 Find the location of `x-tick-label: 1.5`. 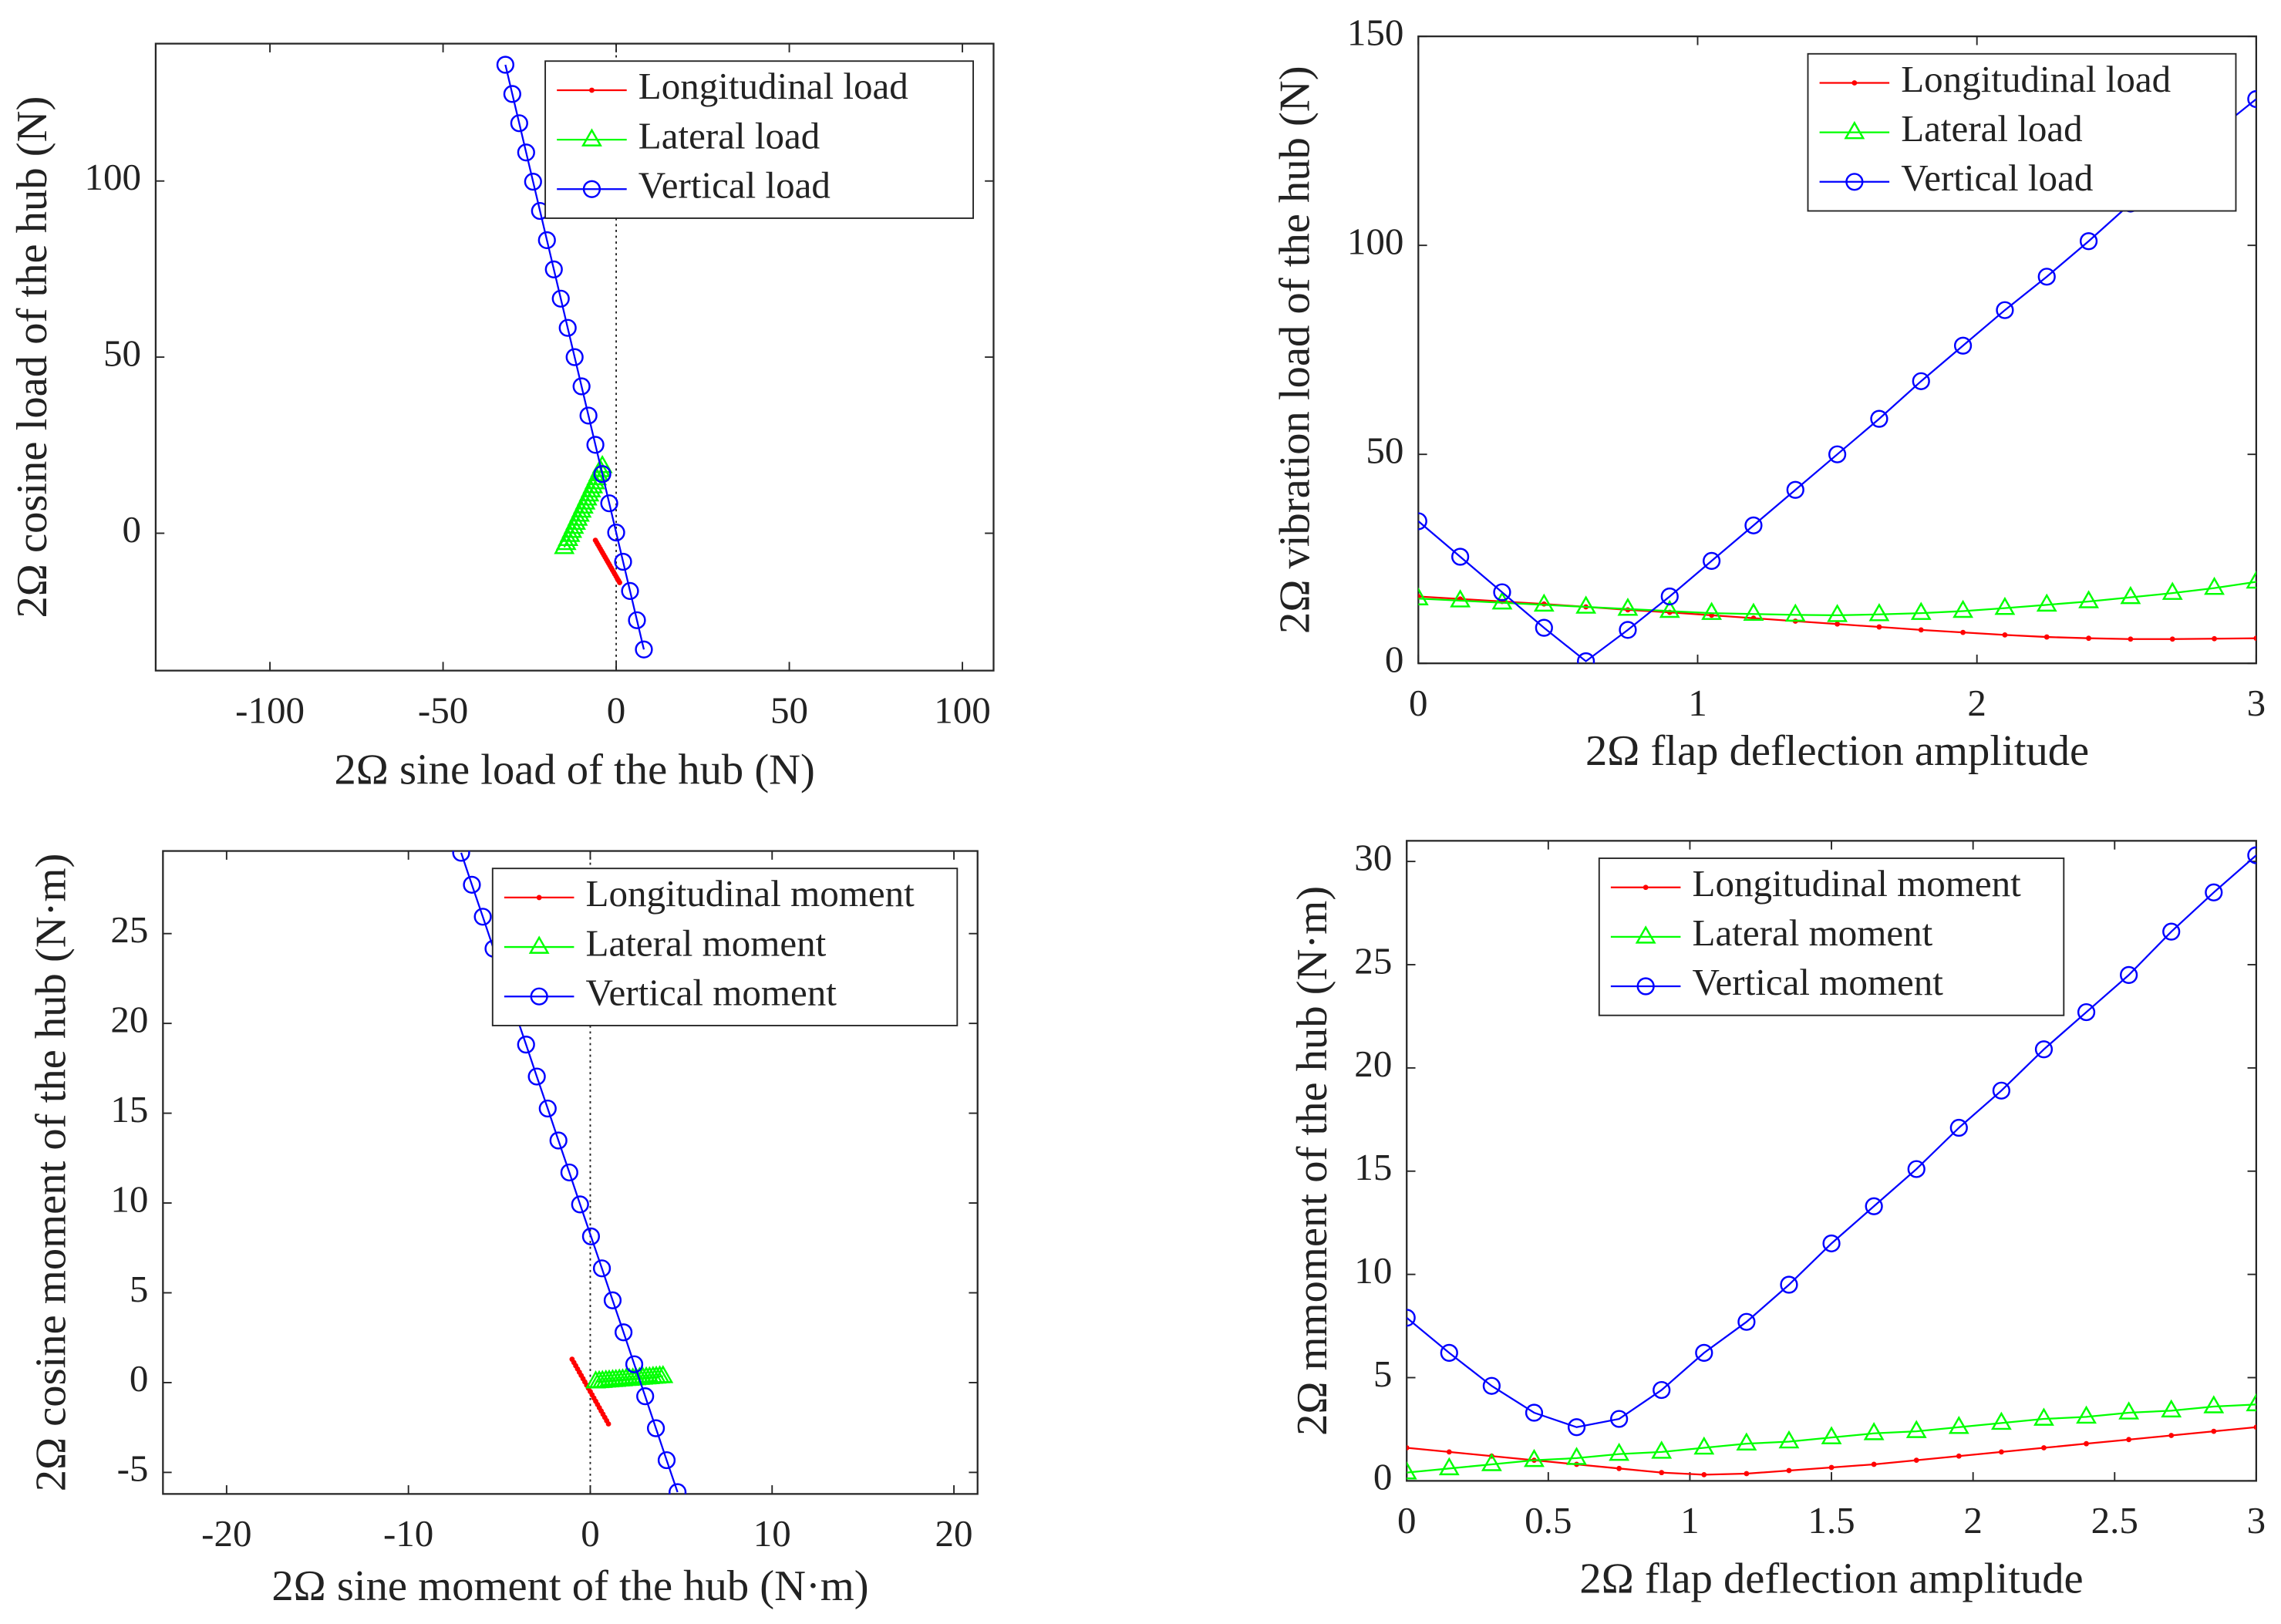

x-tick-label: 1.5 is located at coordinates (1832, 1520).